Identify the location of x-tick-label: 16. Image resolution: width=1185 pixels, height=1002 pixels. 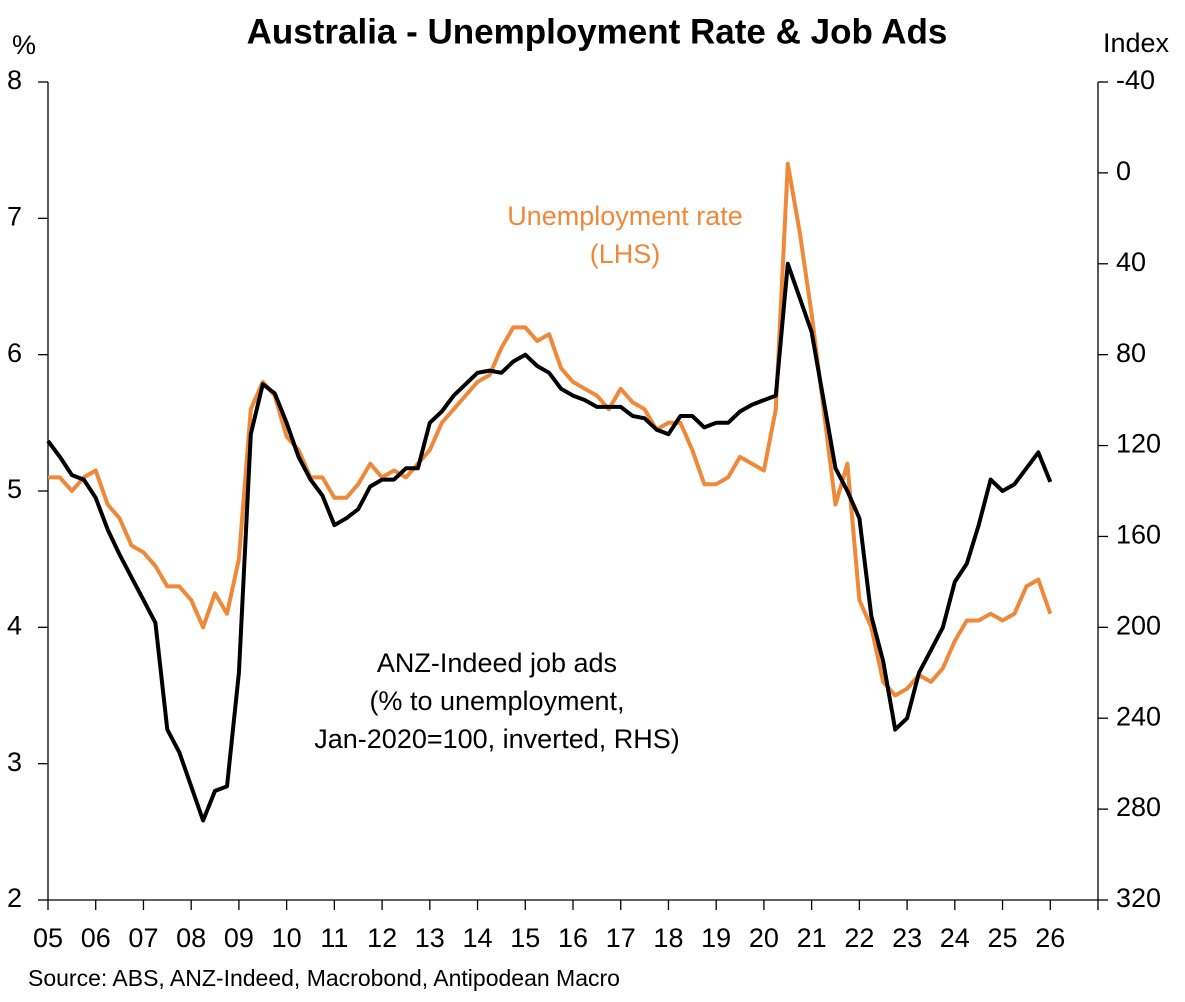
(573, 938).